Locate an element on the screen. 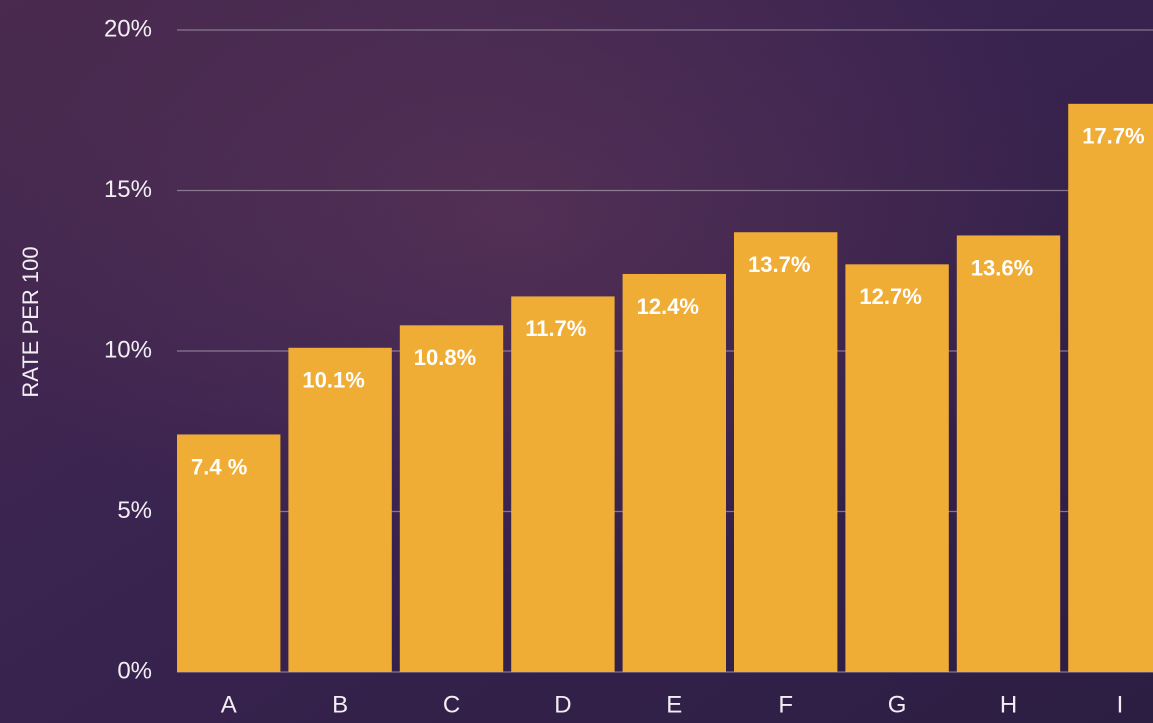 The height and width of the screenshot is (723, 1153). x-tick-label: G is located at coordinates (897, 704).